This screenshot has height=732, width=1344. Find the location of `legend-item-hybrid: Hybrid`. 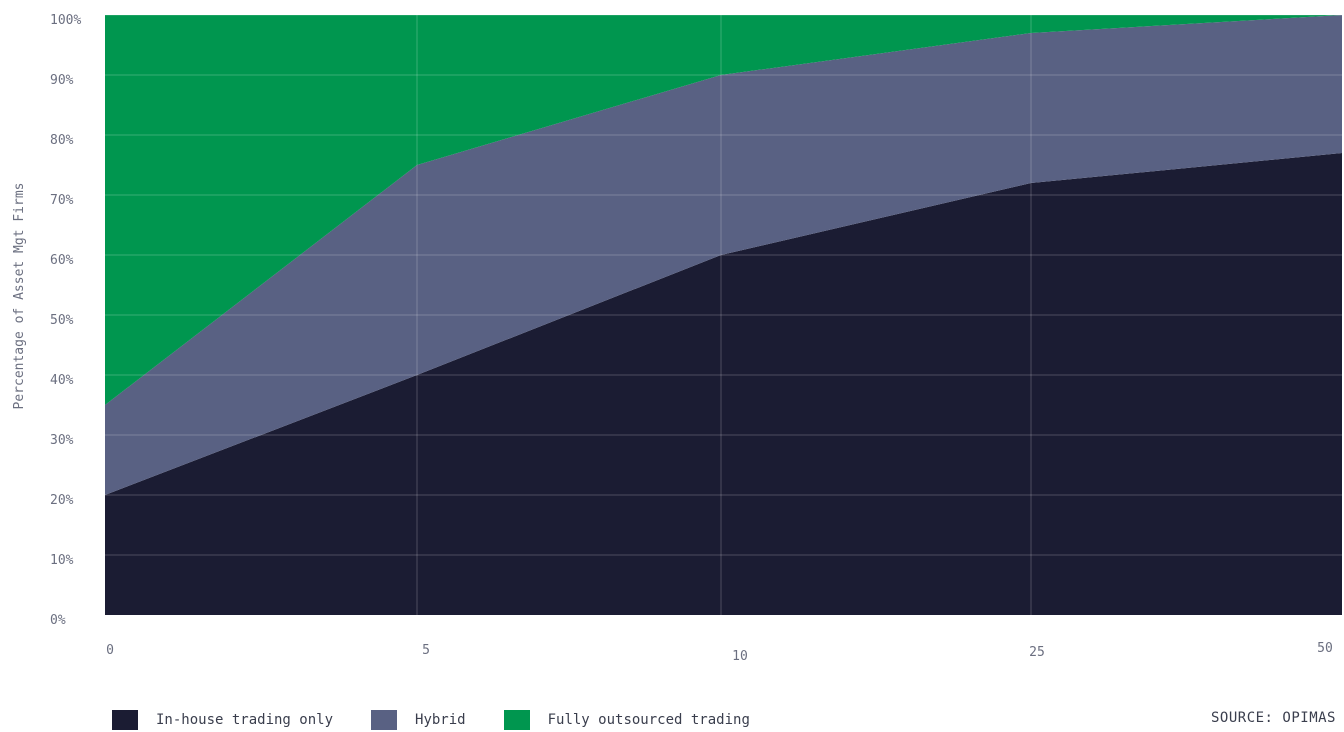

legend-item-hybrid: Hybrid is located at coordinates (418, 720).